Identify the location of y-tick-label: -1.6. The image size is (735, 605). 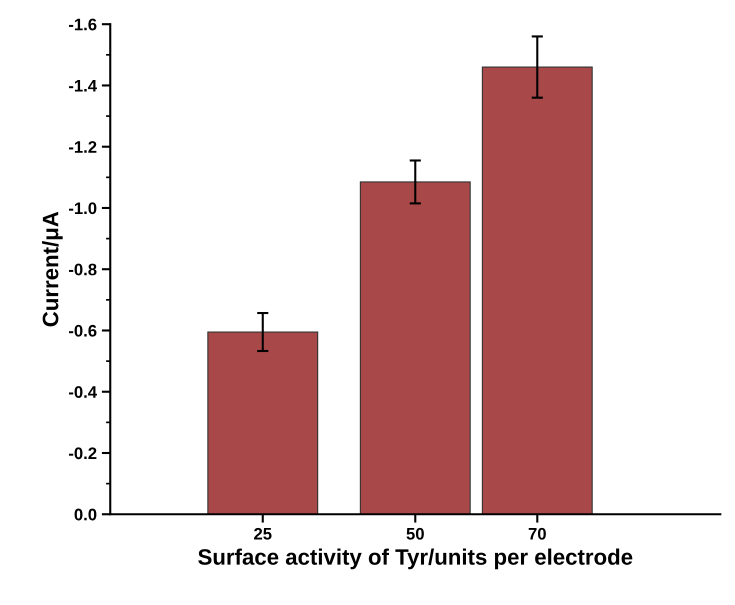
(82, 24).